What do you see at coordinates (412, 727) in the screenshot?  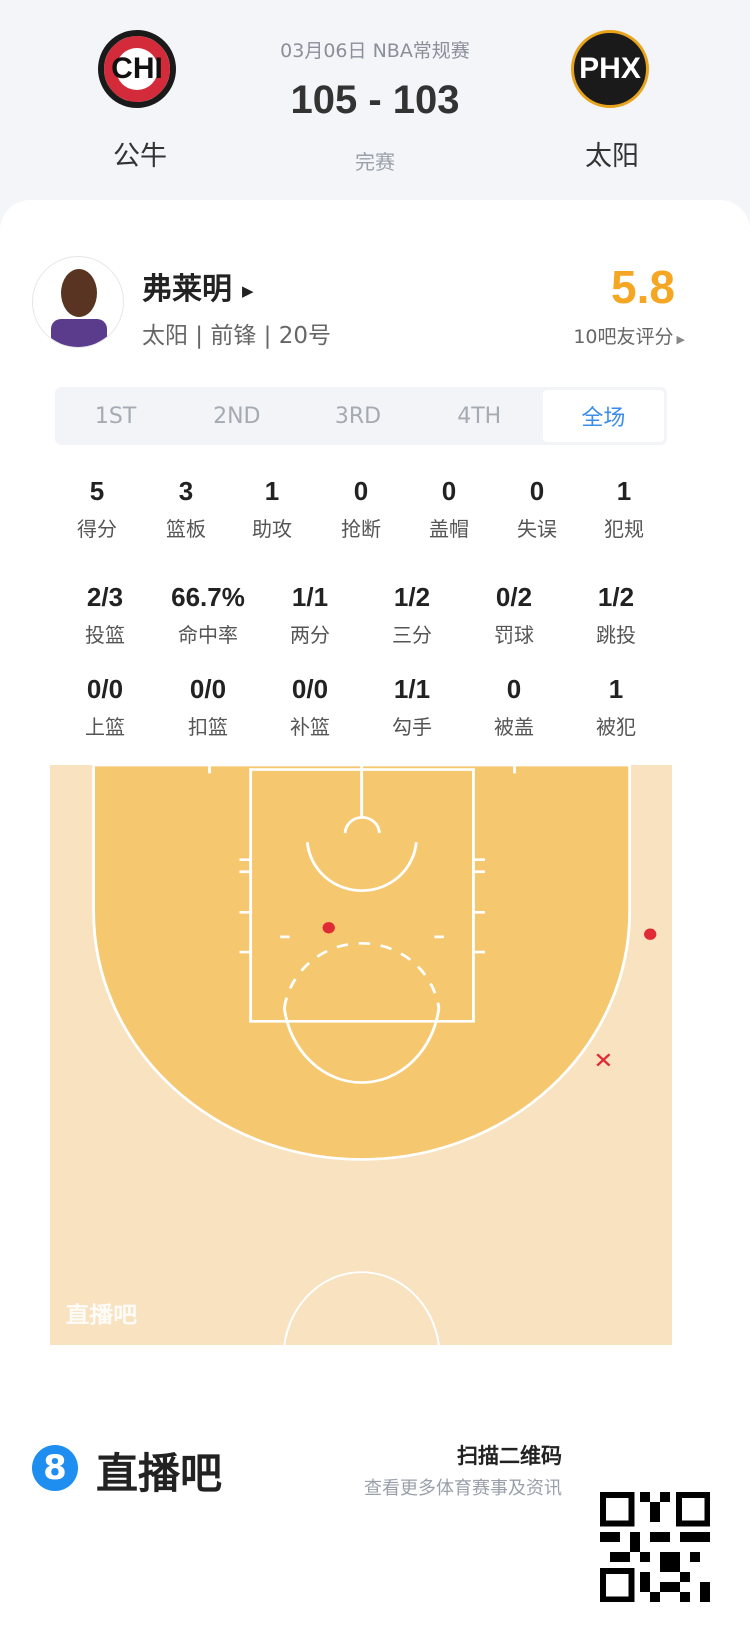 I see `stat-label: 勾手` at bounding box center [412, 727].